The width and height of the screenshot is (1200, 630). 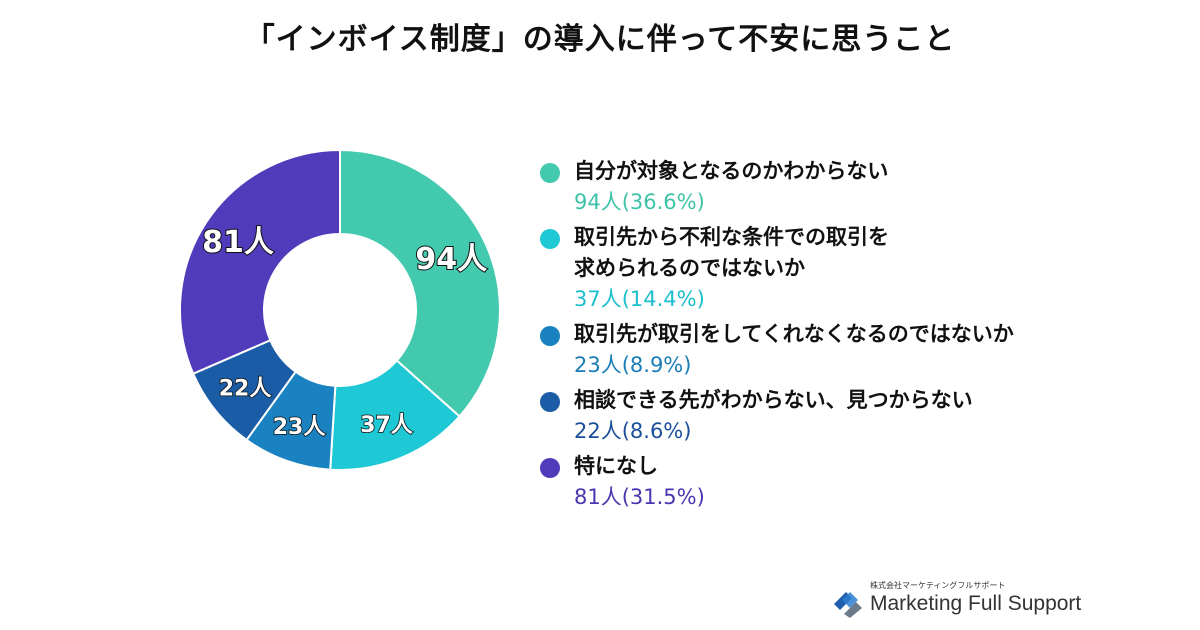 I want to click on legend-label-1: 自分が対象となるのかわからない, so click(x=731, y=171).